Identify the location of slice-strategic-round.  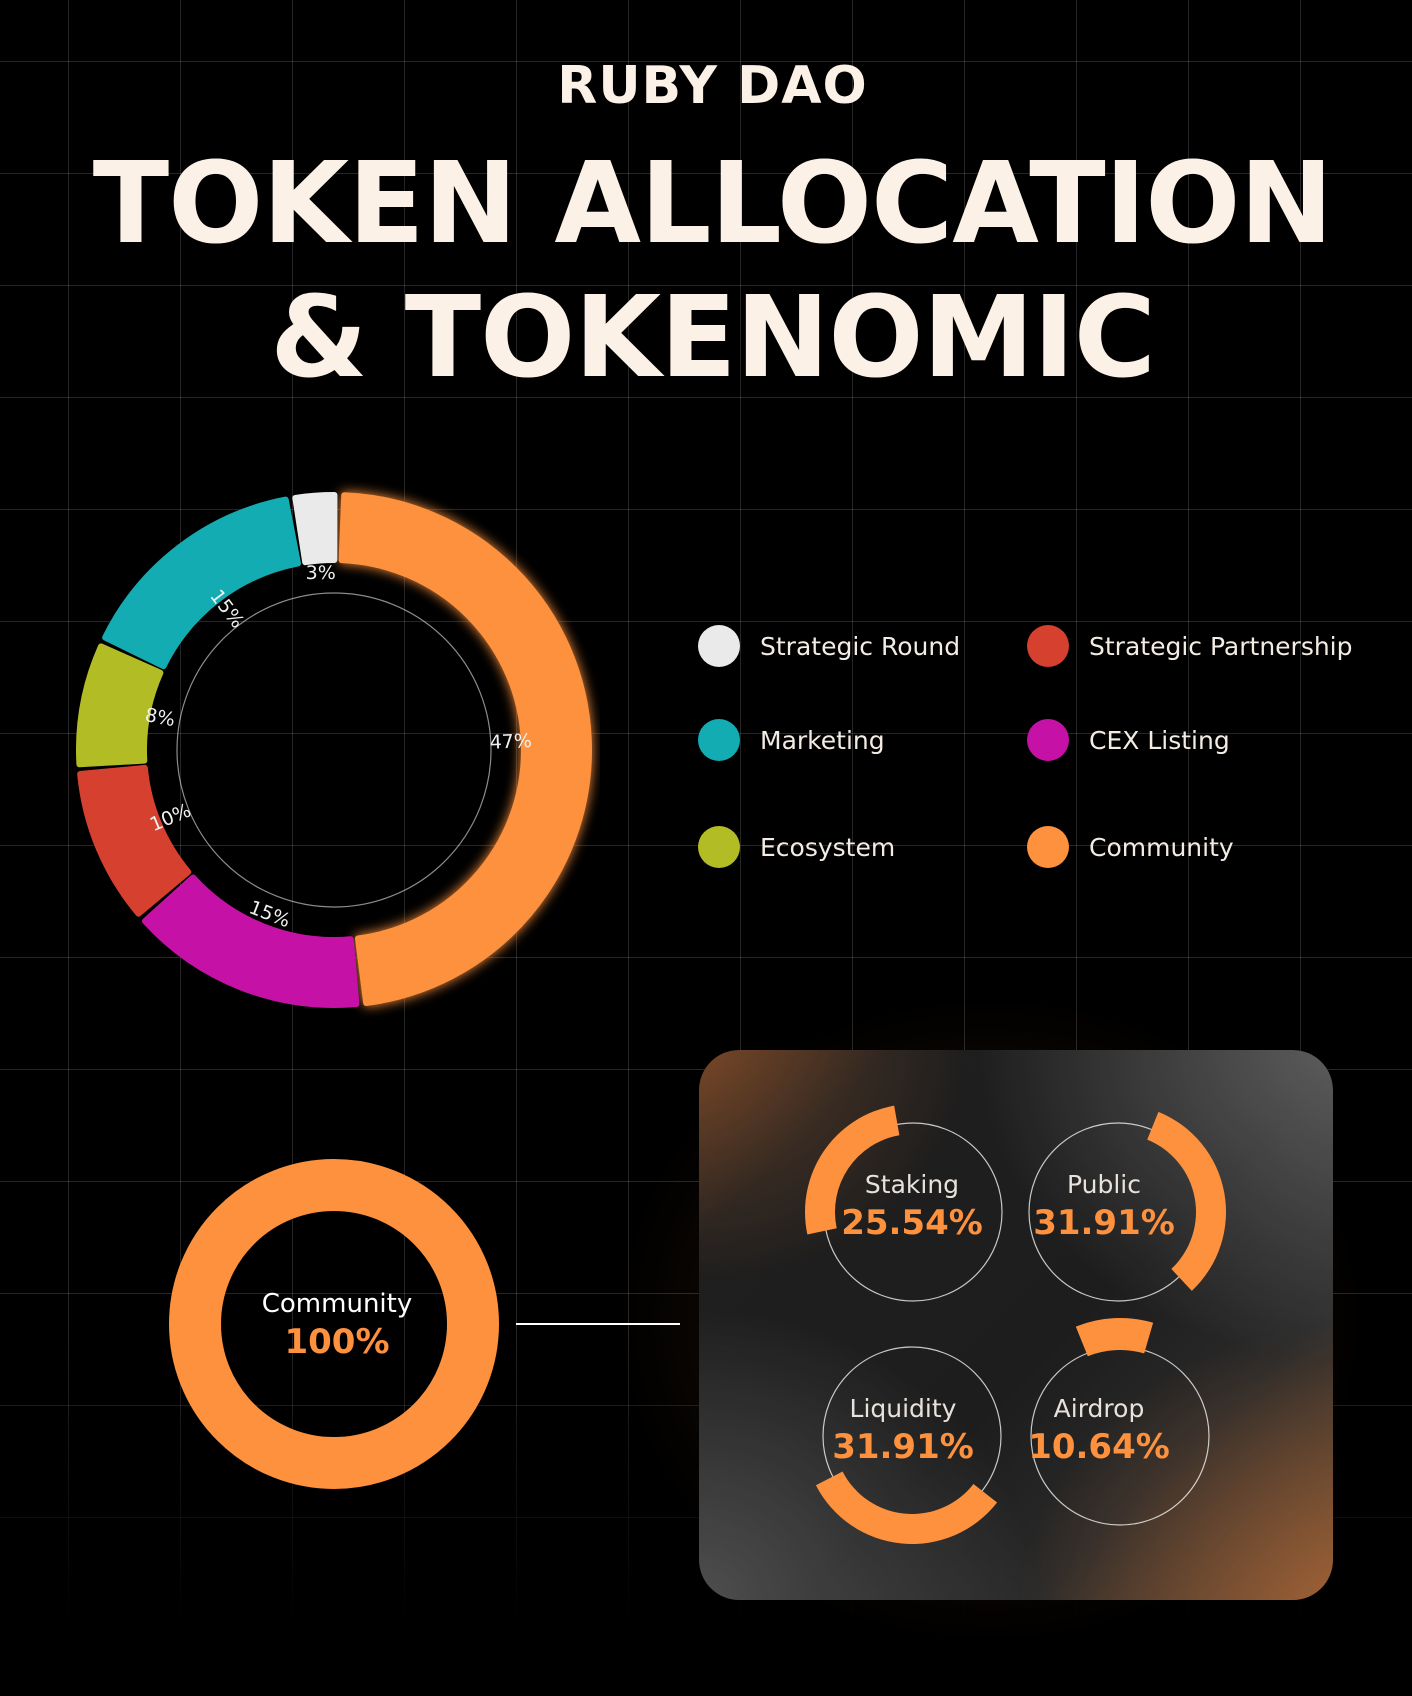
(315, 529).